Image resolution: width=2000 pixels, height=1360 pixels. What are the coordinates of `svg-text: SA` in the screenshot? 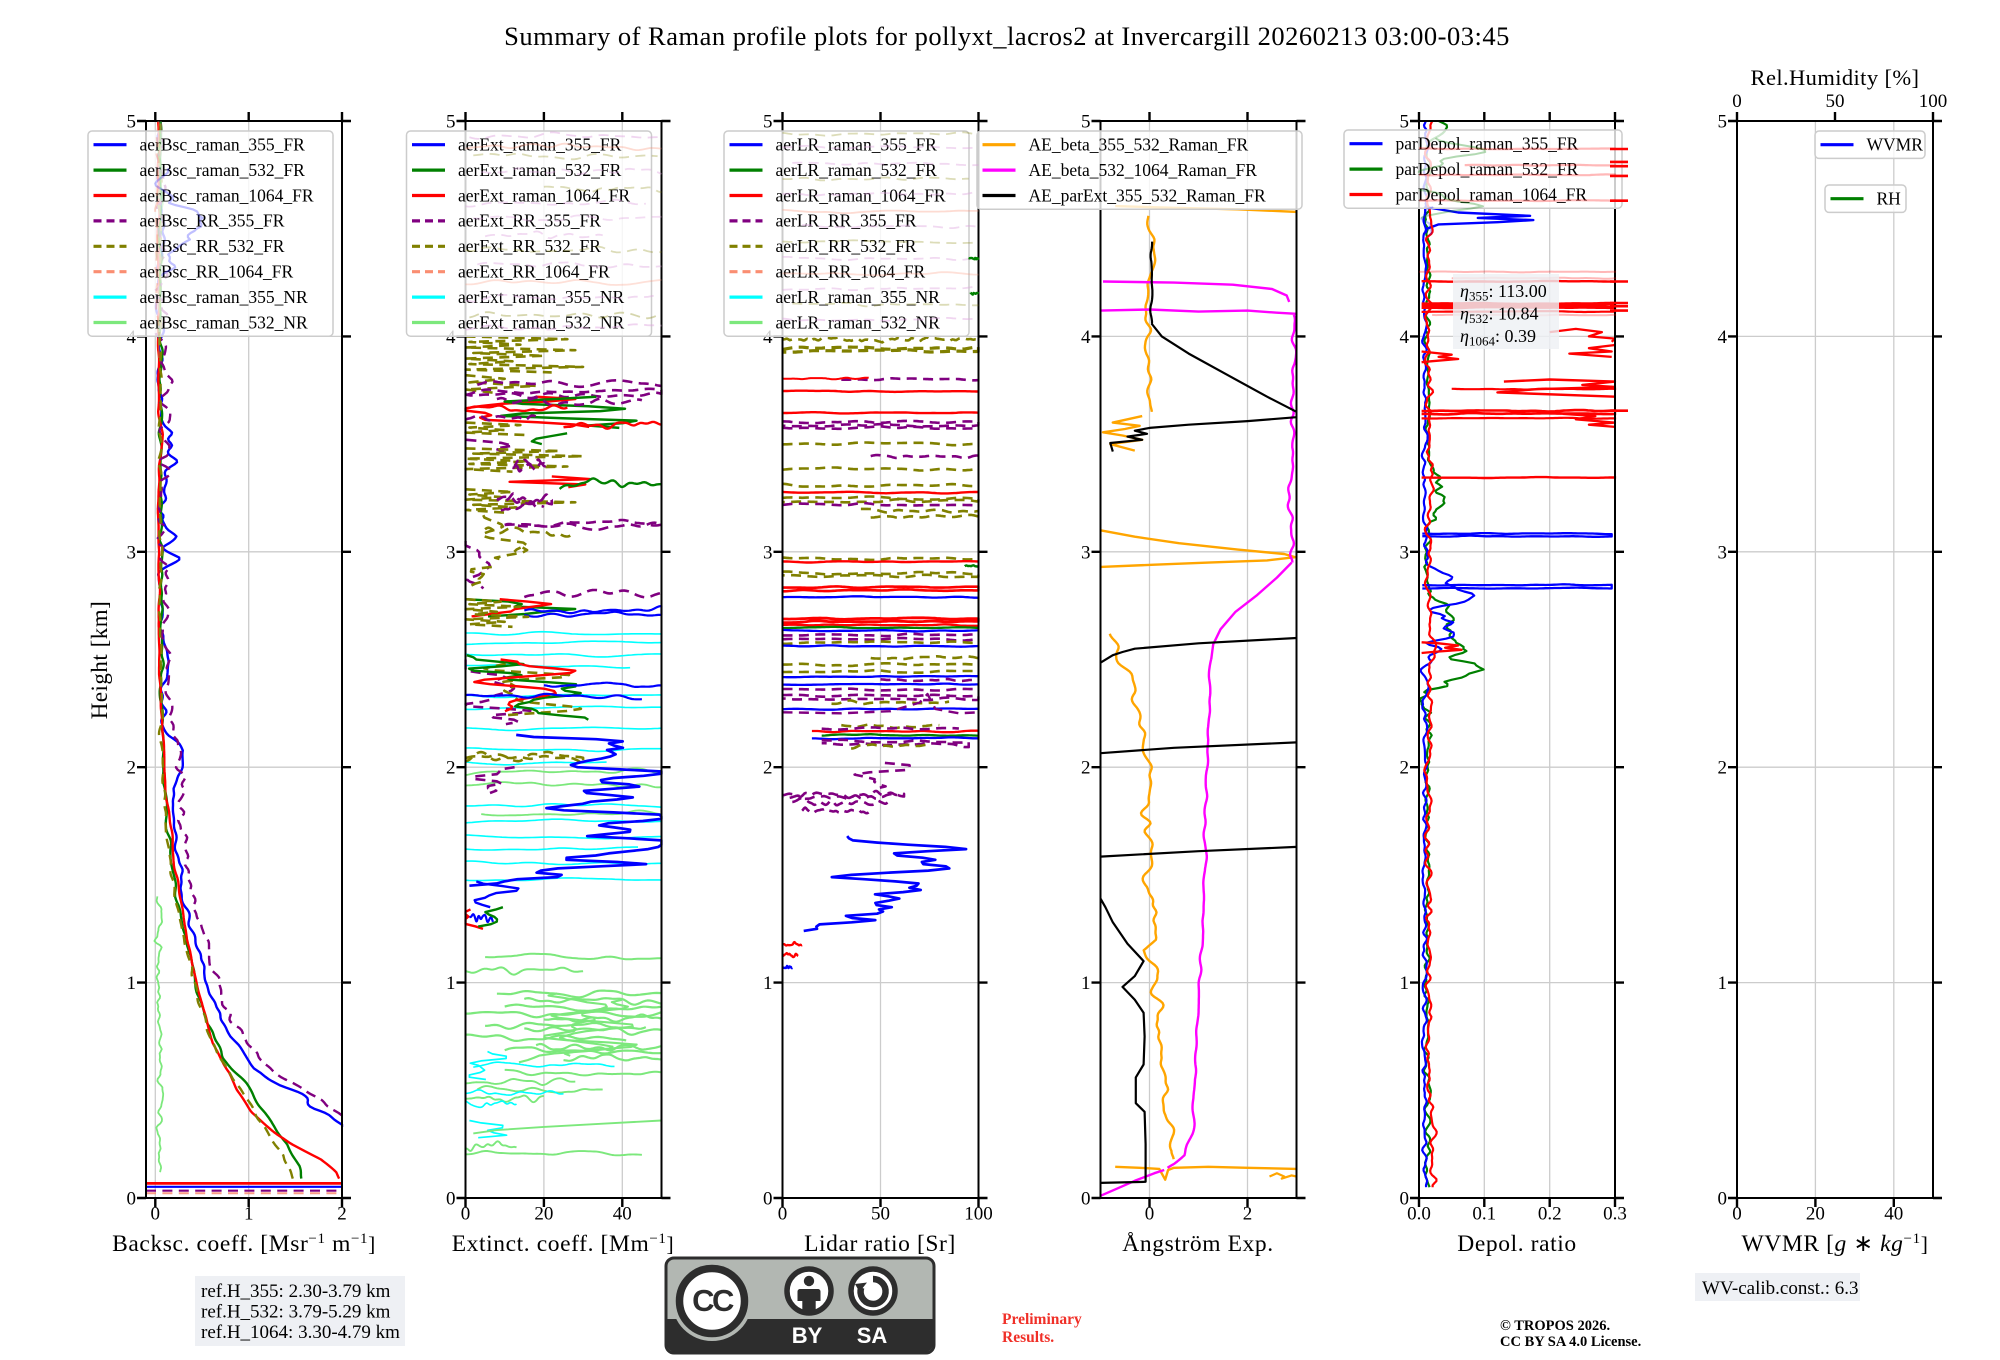 It's located at (872, 1335).